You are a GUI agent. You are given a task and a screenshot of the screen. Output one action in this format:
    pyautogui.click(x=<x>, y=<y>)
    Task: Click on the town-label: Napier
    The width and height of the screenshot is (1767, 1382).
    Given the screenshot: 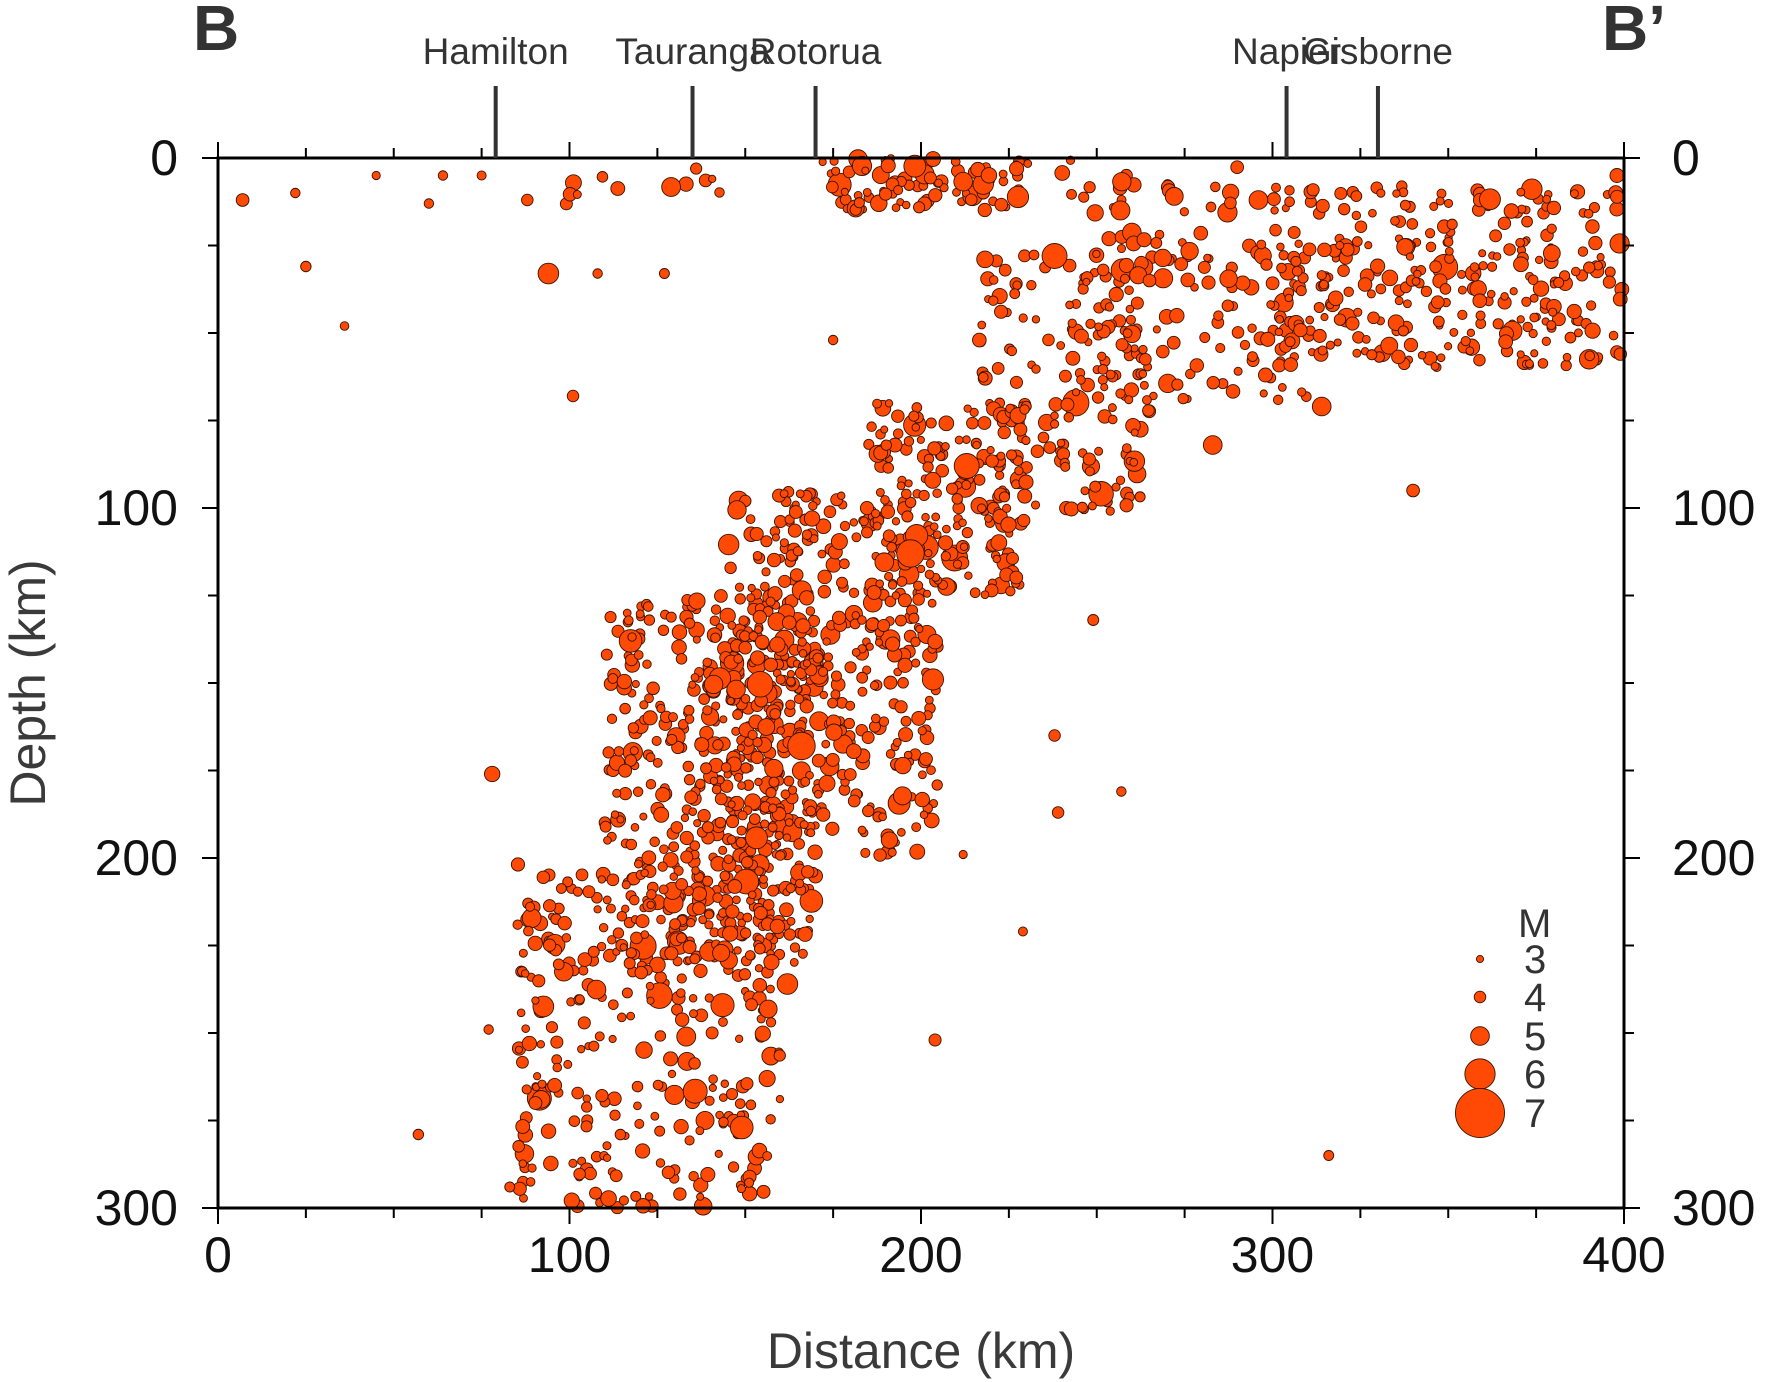 What is the action you would take?
    pyautogui.click(x=1286, y=51)
    